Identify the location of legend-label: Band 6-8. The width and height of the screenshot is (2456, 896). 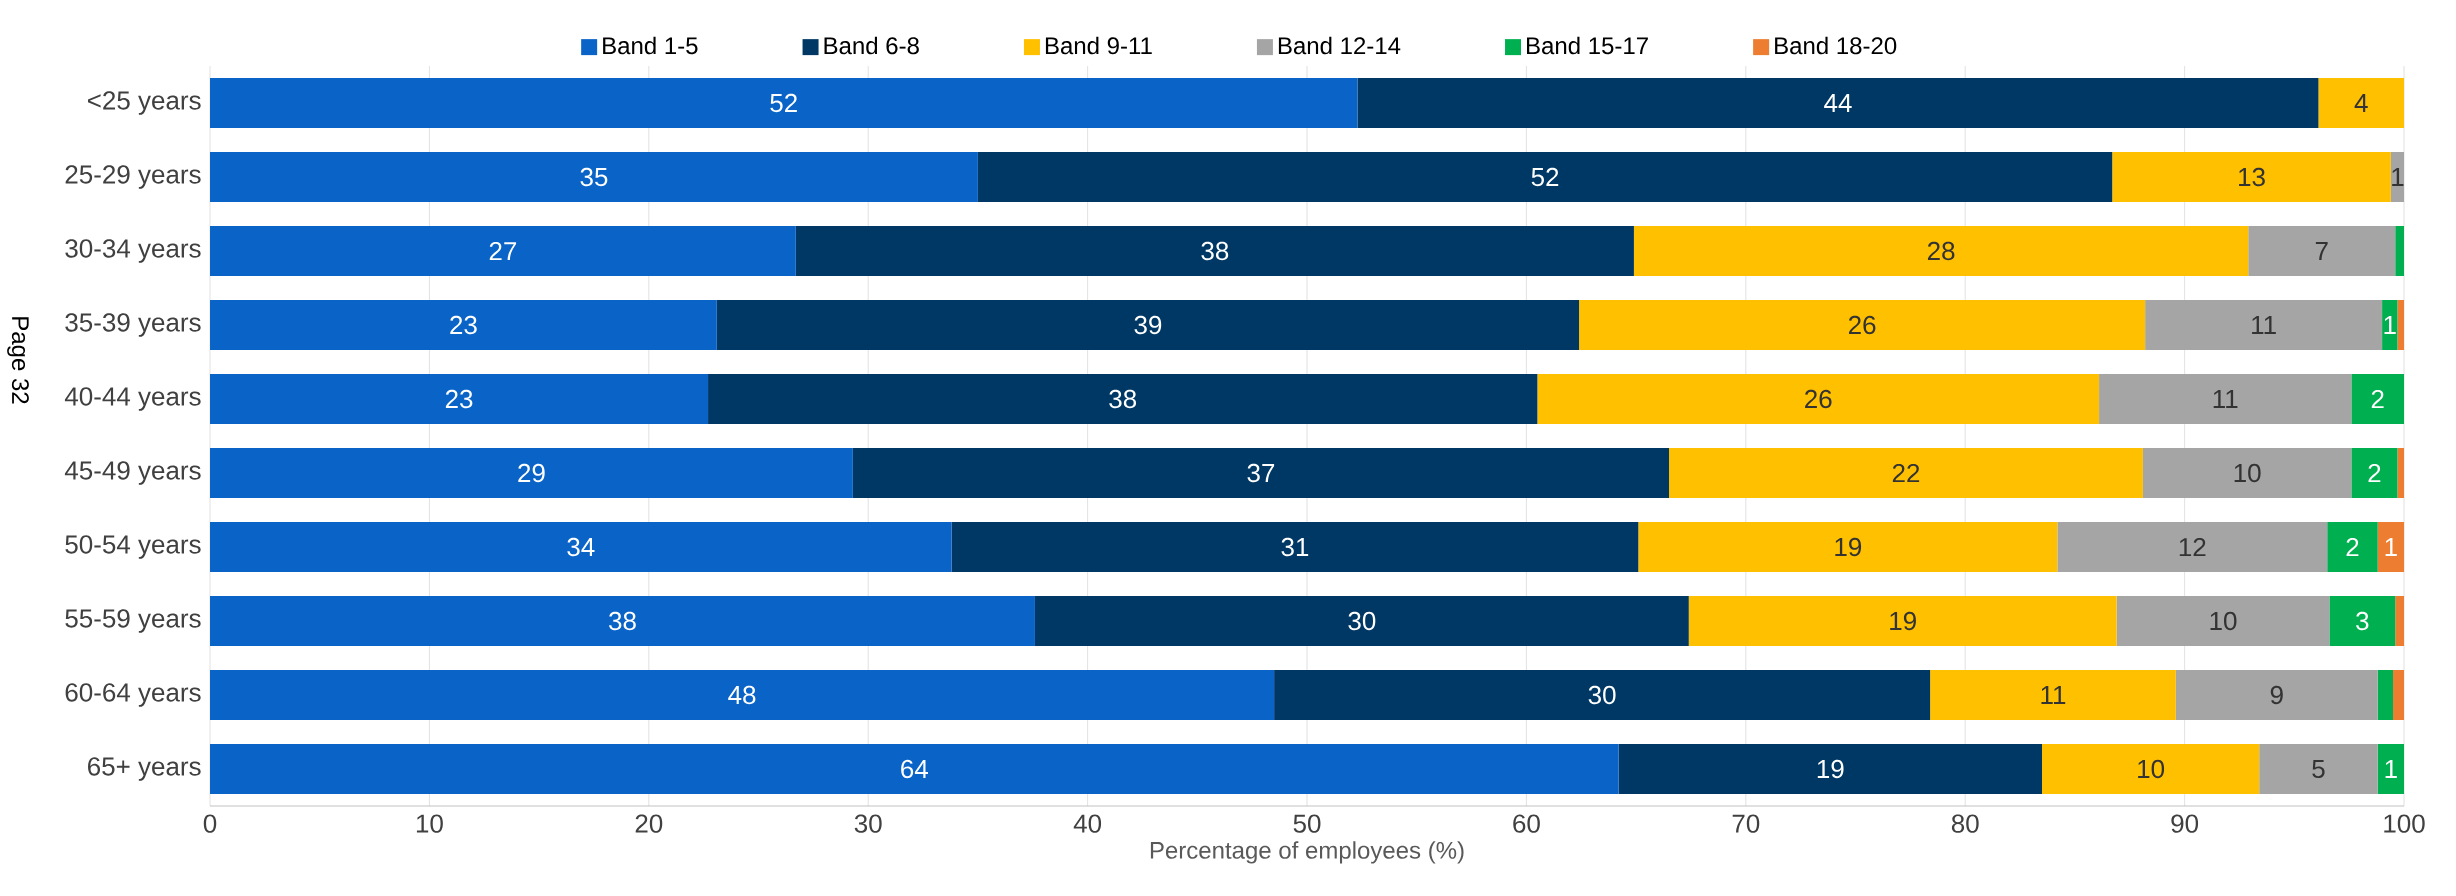
(871, 45).